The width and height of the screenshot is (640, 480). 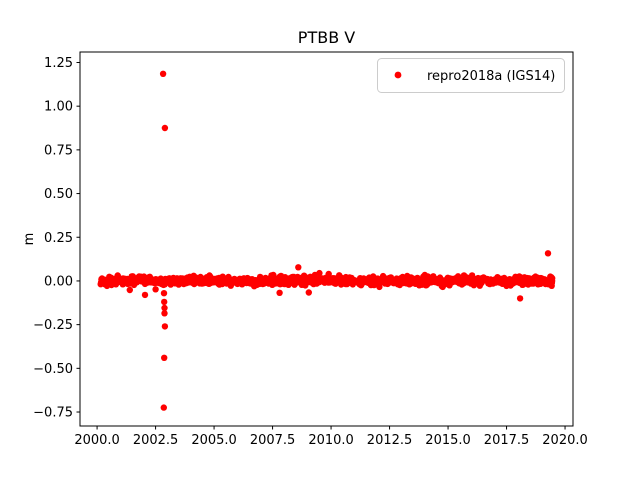 I want to click on y-axis-label: m, so click(x=29, y=239).